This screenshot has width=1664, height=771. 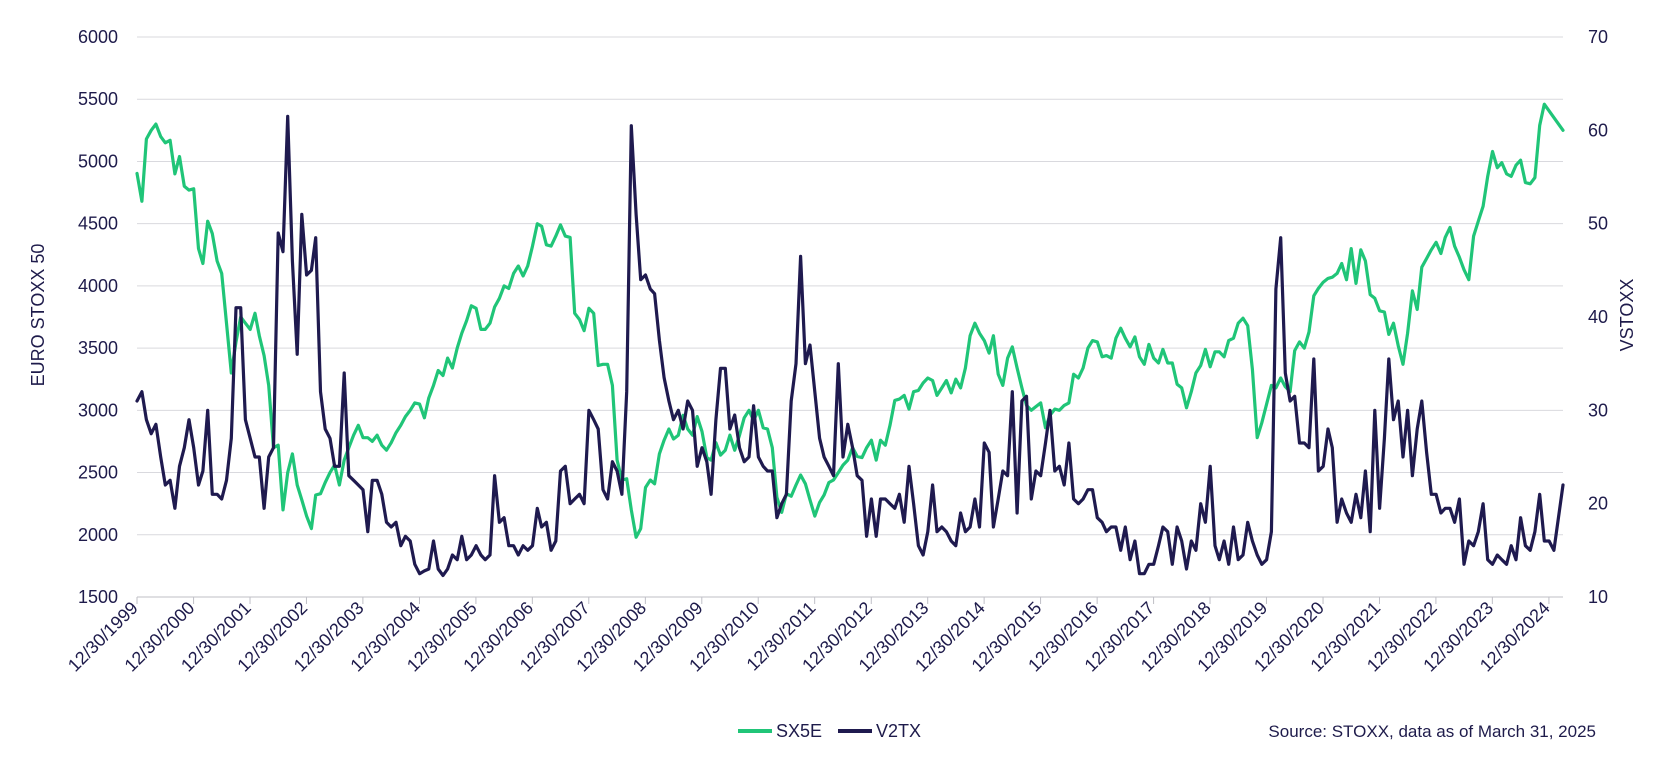 I want to click on left-tick-label: 2500, so click(x=98, y=473).